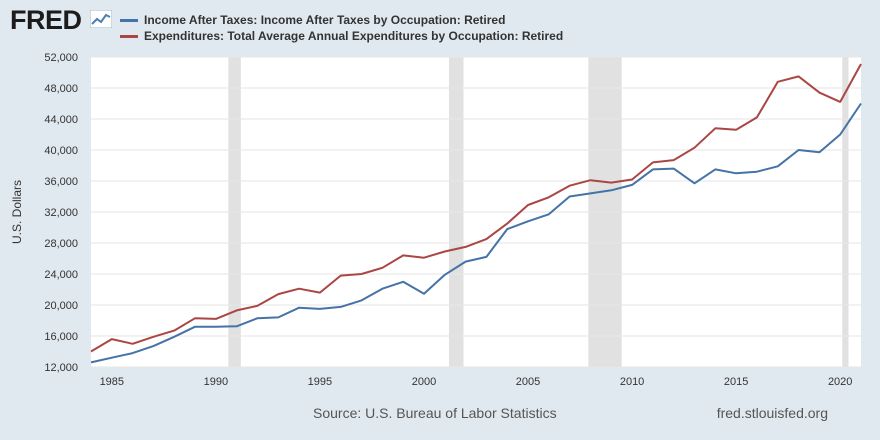 The image size is (880, 440). I want to click on y-tick-label: 52,000, so click(61, 58).